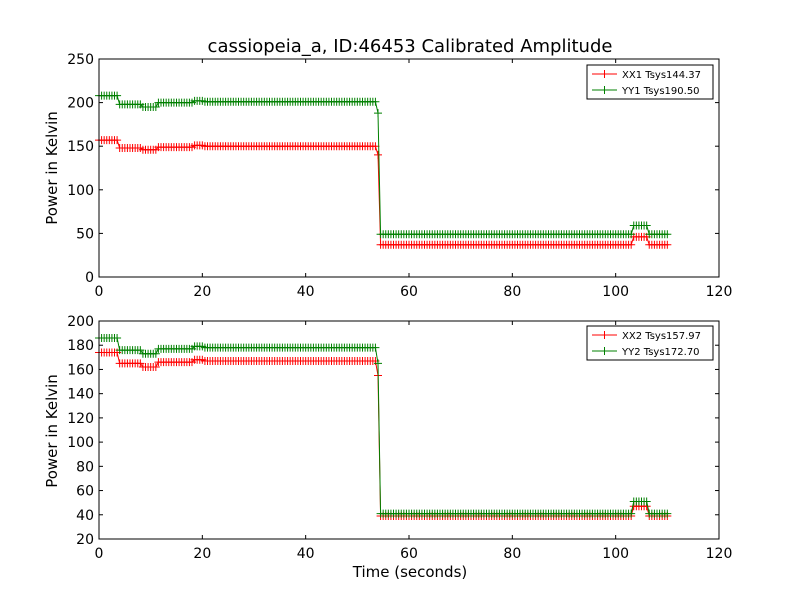 The width and height of the screenshot is (800, 600). I want to click on x-axis-label: Time (seconds), so click(410, 572).